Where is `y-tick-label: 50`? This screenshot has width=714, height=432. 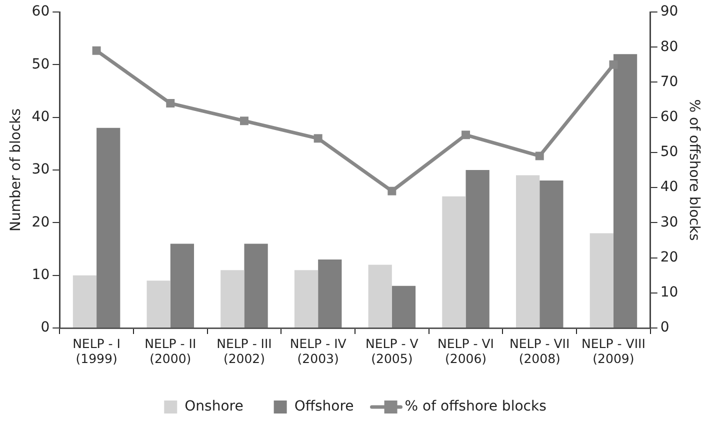 y-tick-label: 50 is located at coordinates (41, 64).